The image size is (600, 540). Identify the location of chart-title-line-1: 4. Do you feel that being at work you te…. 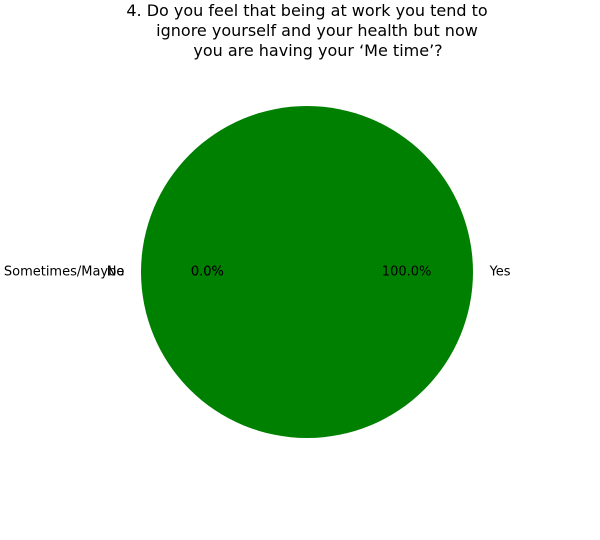
(306, 10).